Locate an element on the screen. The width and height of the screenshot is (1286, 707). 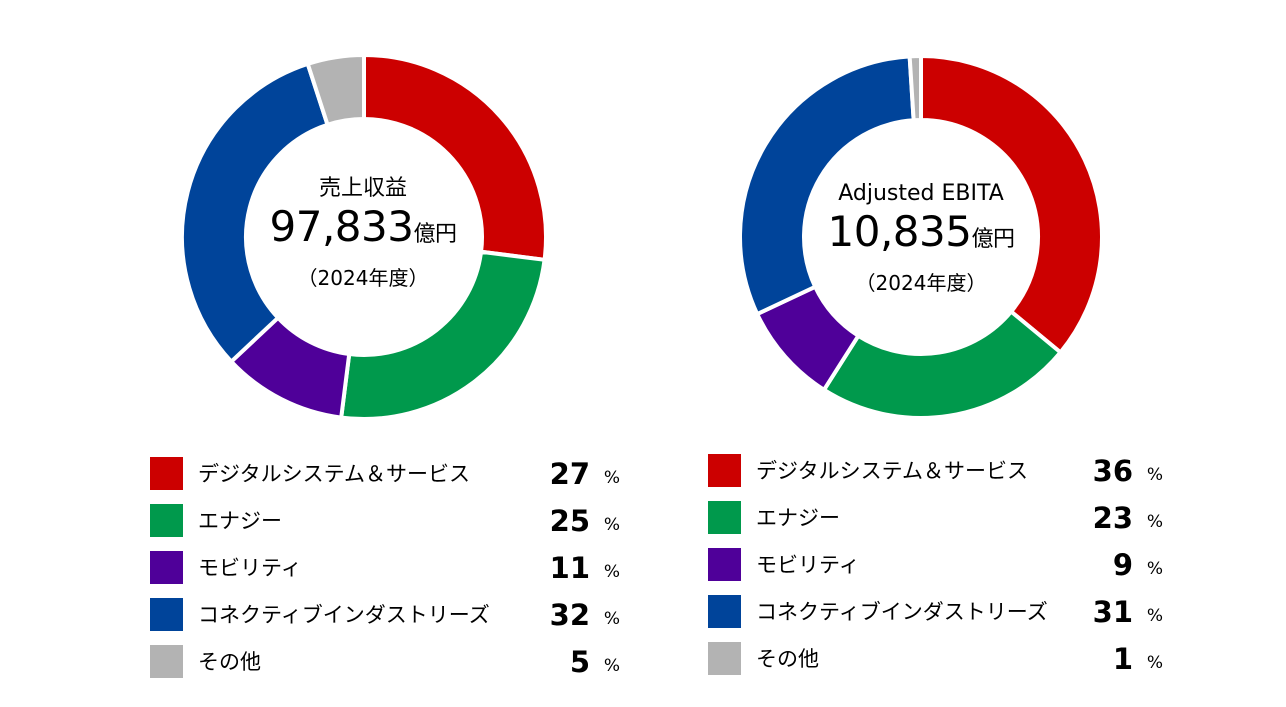
legend-value: 11 is located at coordinates (569, 568).